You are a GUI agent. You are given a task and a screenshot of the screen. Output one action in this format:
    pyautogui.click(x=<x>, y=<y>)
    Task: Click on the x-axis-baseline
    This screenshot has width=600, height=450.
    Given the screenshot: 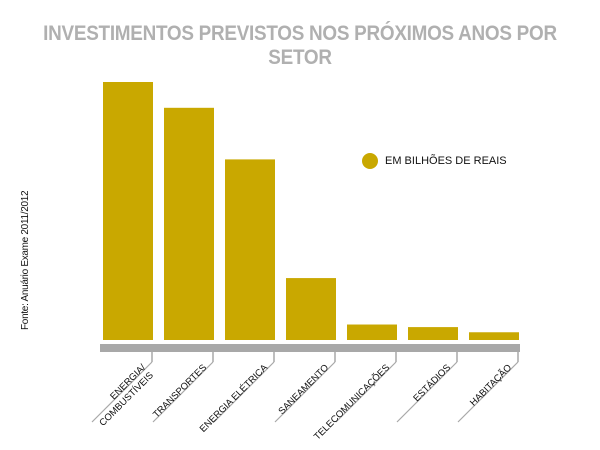 What is the action you would take?
    pyautogui.click(x=310, y=348)
    